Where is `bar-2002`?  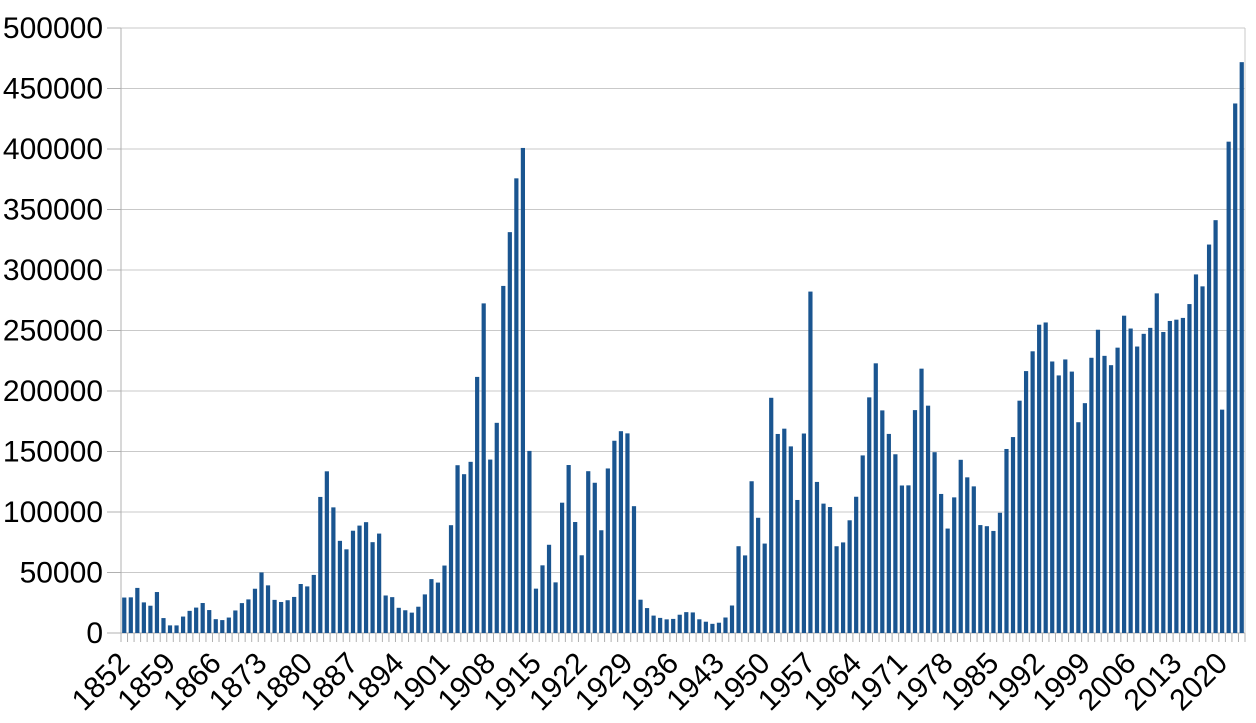 bar-2002 is located at coordinates (1104, 494).